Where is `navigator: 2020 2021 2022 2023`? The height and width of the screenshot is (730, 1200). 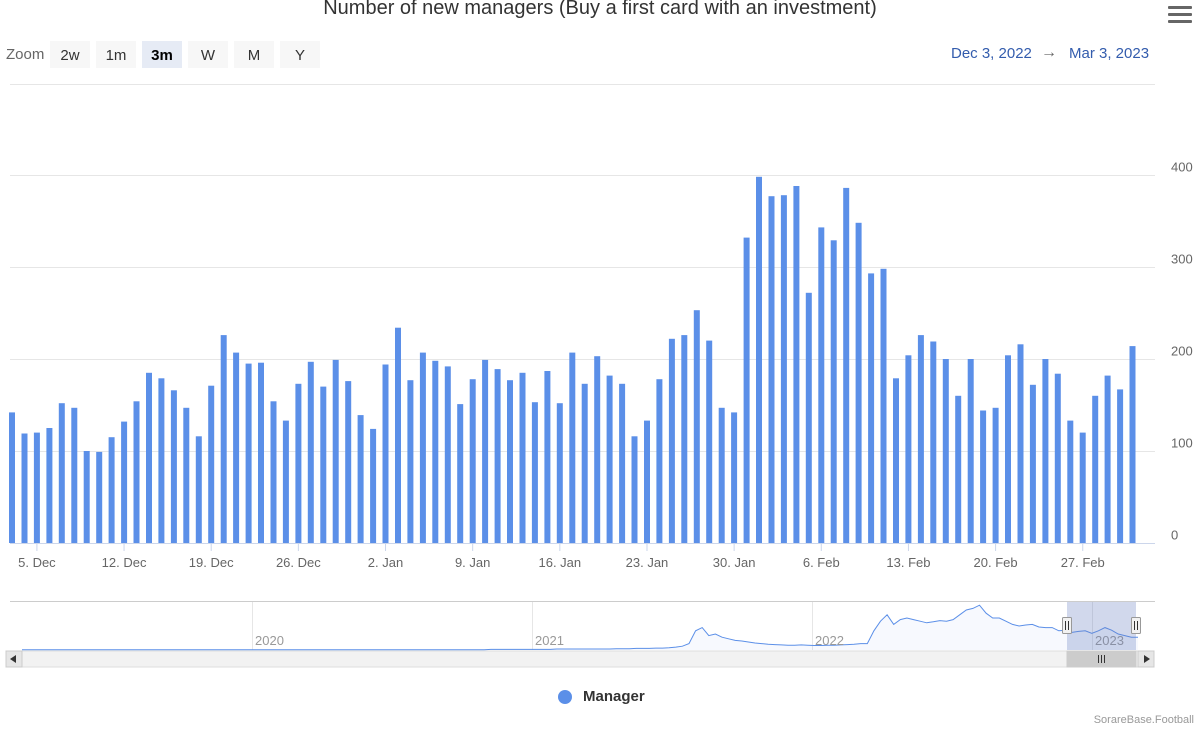
navigator: 2020 2021 2022 2023 is located at coordinates (582, 626).